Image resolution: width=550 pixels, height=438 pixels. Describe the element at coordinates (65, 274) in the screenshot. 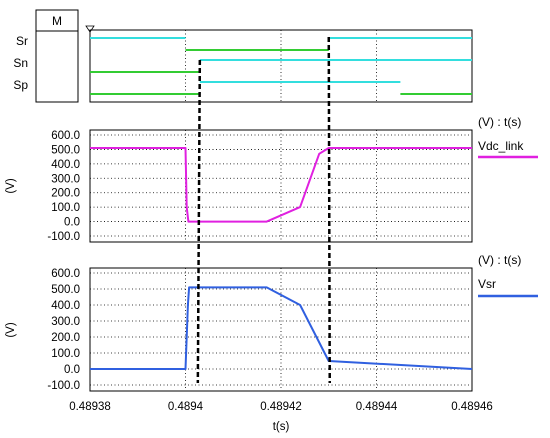

I see `vsr-y-tick-label: 600.0` at that location.